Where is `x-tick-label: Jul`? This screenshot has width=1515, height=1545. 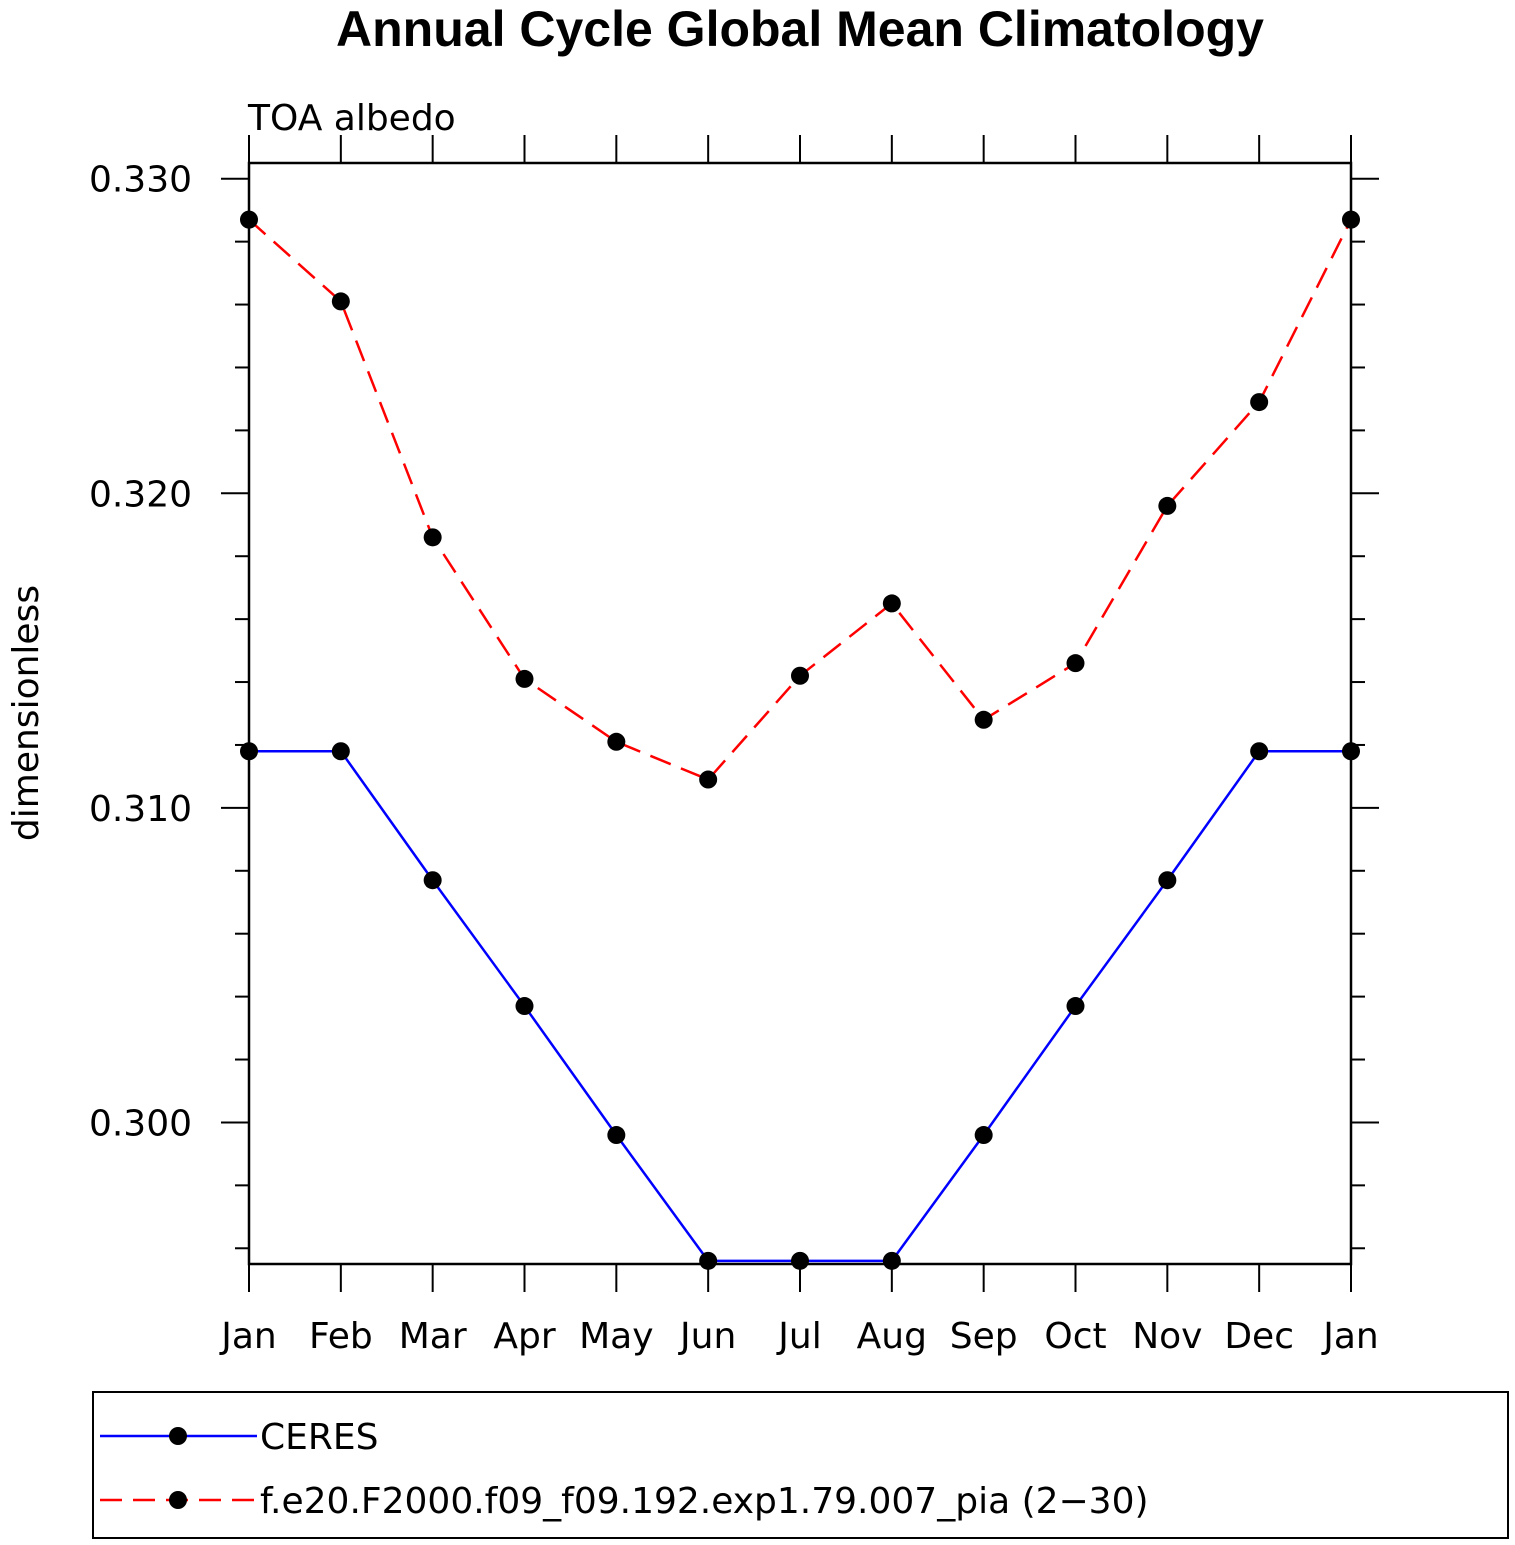
x-tick-label: Jul is located at coordinates (798, 1336).